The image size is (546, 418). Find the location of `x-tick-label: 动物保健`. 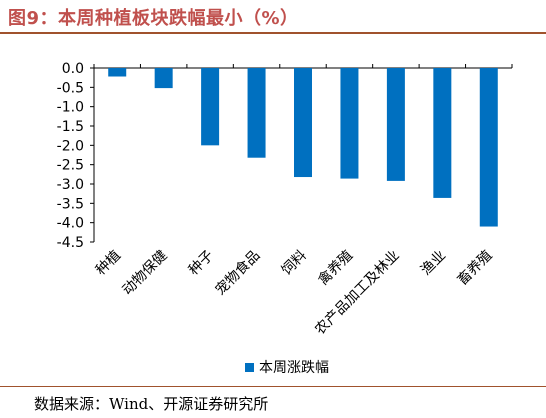

x-tick-label: 动物保健 is located at coordinates (145, 273).